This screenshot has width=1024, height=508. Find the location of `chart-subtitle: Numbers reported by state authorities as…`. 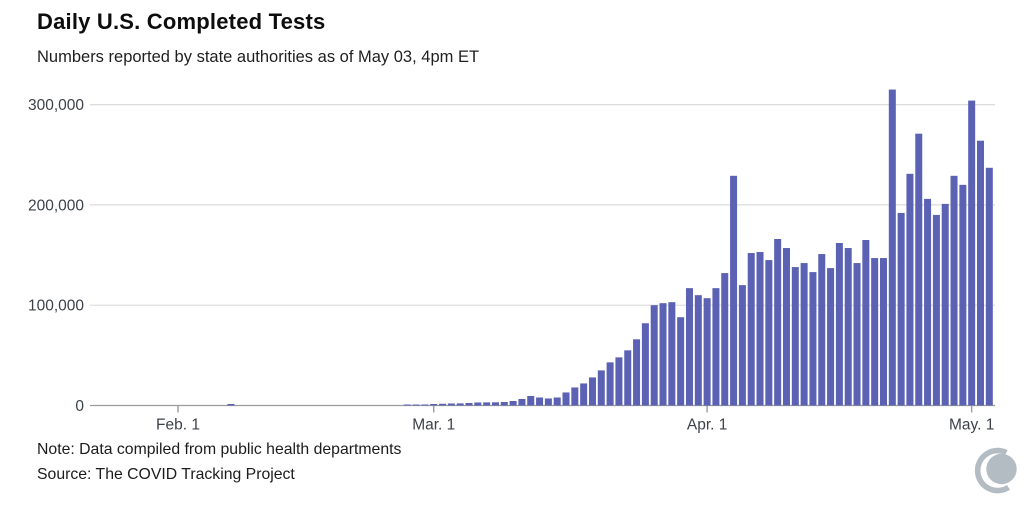

chart-subtitle: Numbers reported by state authorities as… is located at coordinates (258, 57).